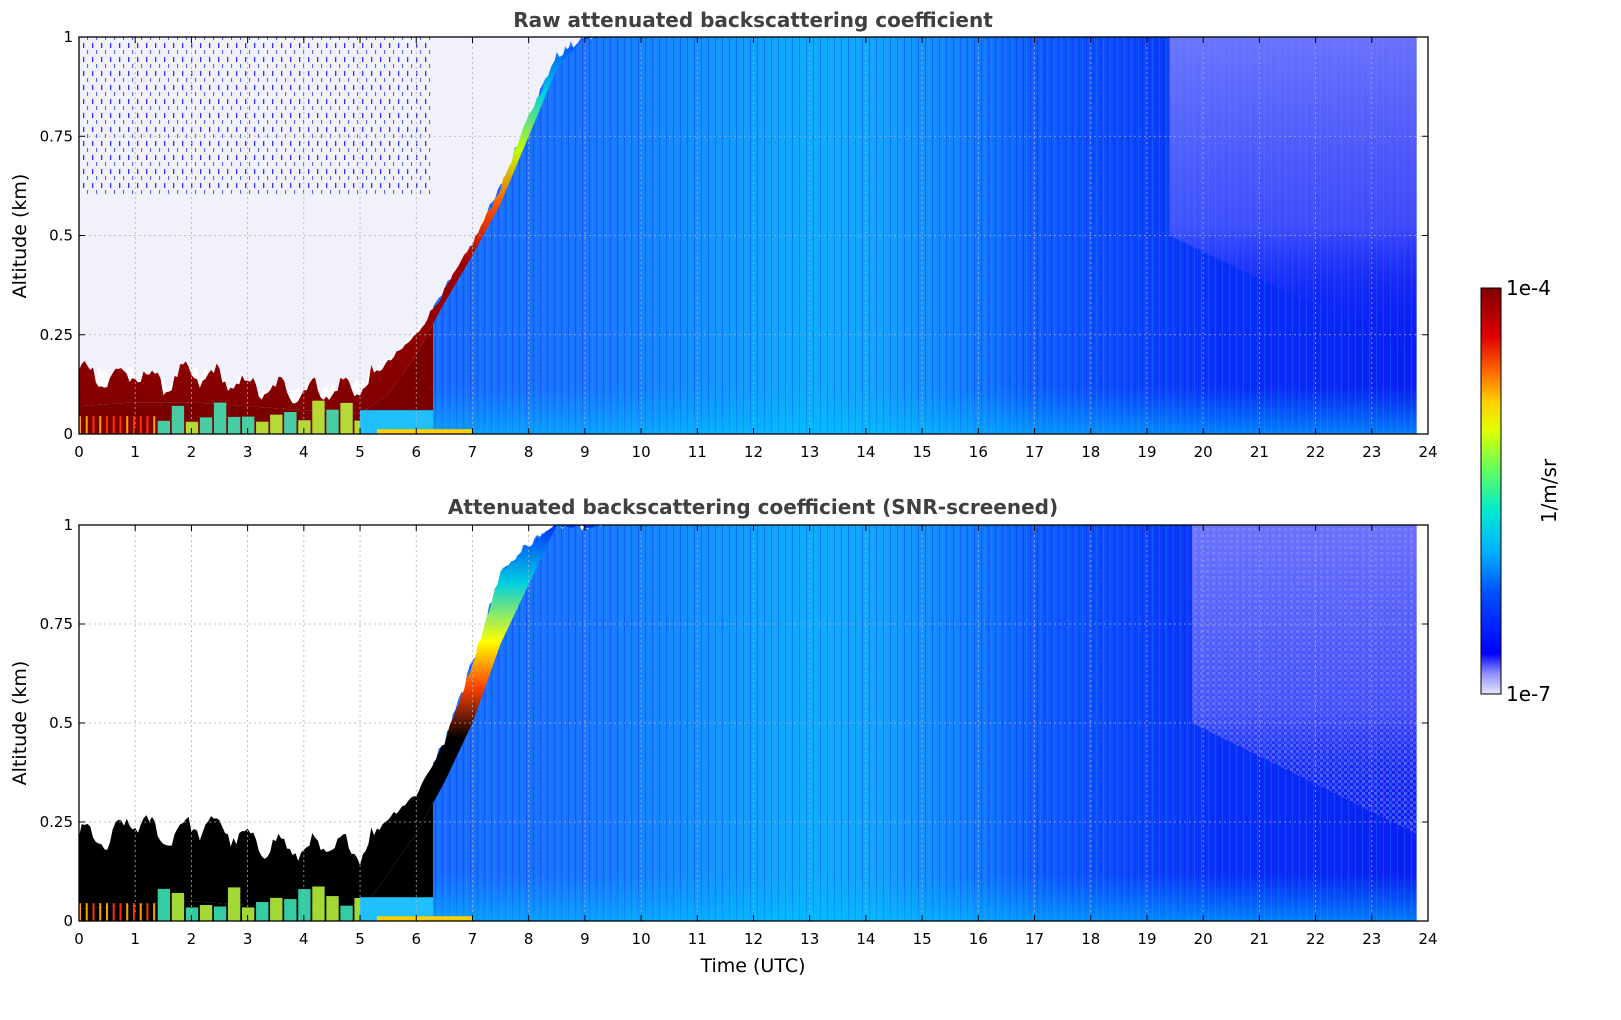  Describe the element at coordinates (753, 452) in the screenshot. I see `x-tick-label: 12` at that location.